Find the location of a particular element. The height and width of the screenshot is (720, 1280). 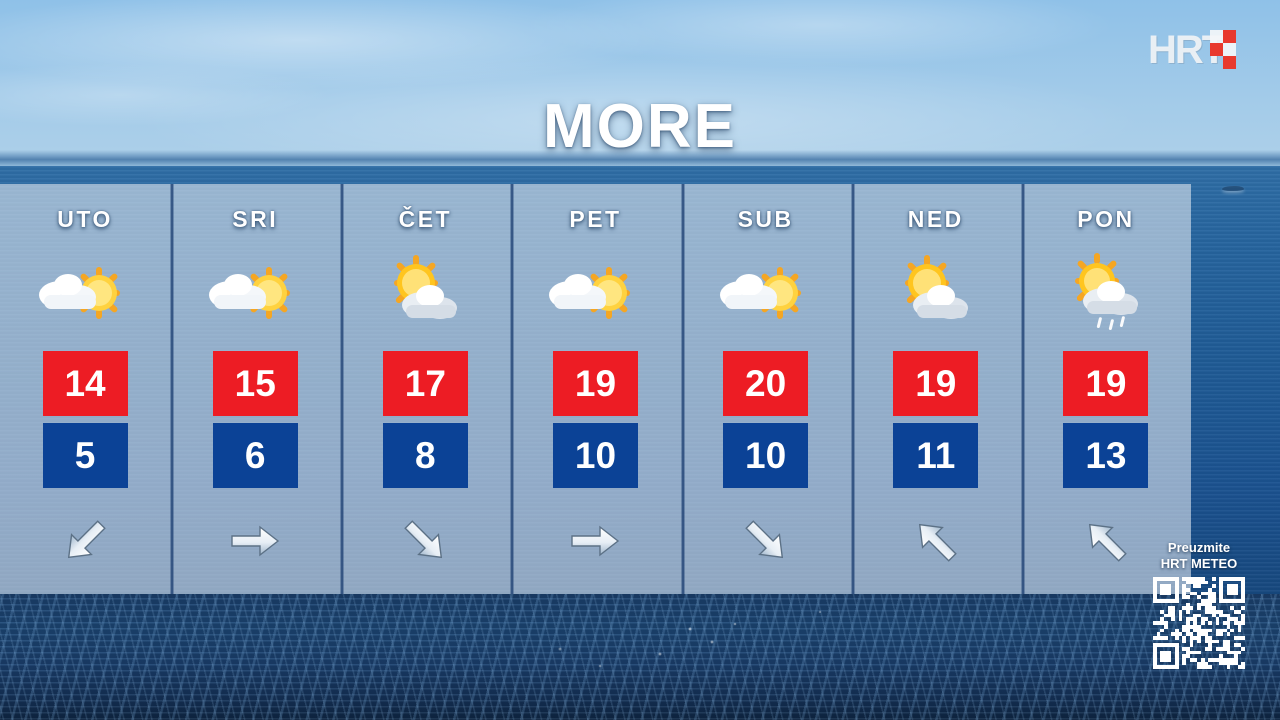

day-label: UTO is located at coordinates (85, 219).